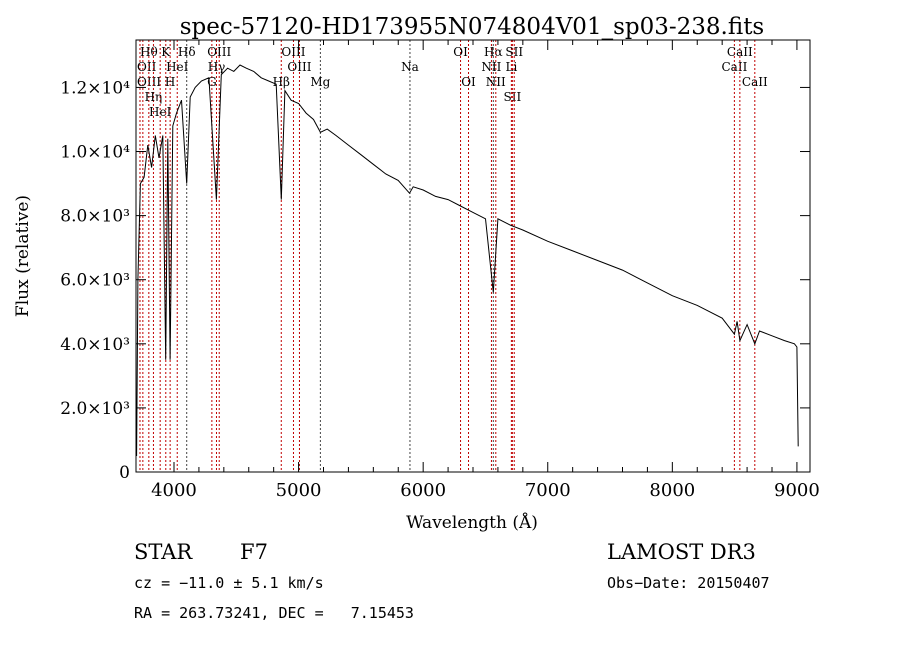 The width and height of the screenshot is (900, 649). I want to click on line-label: K, so click(166, 52).